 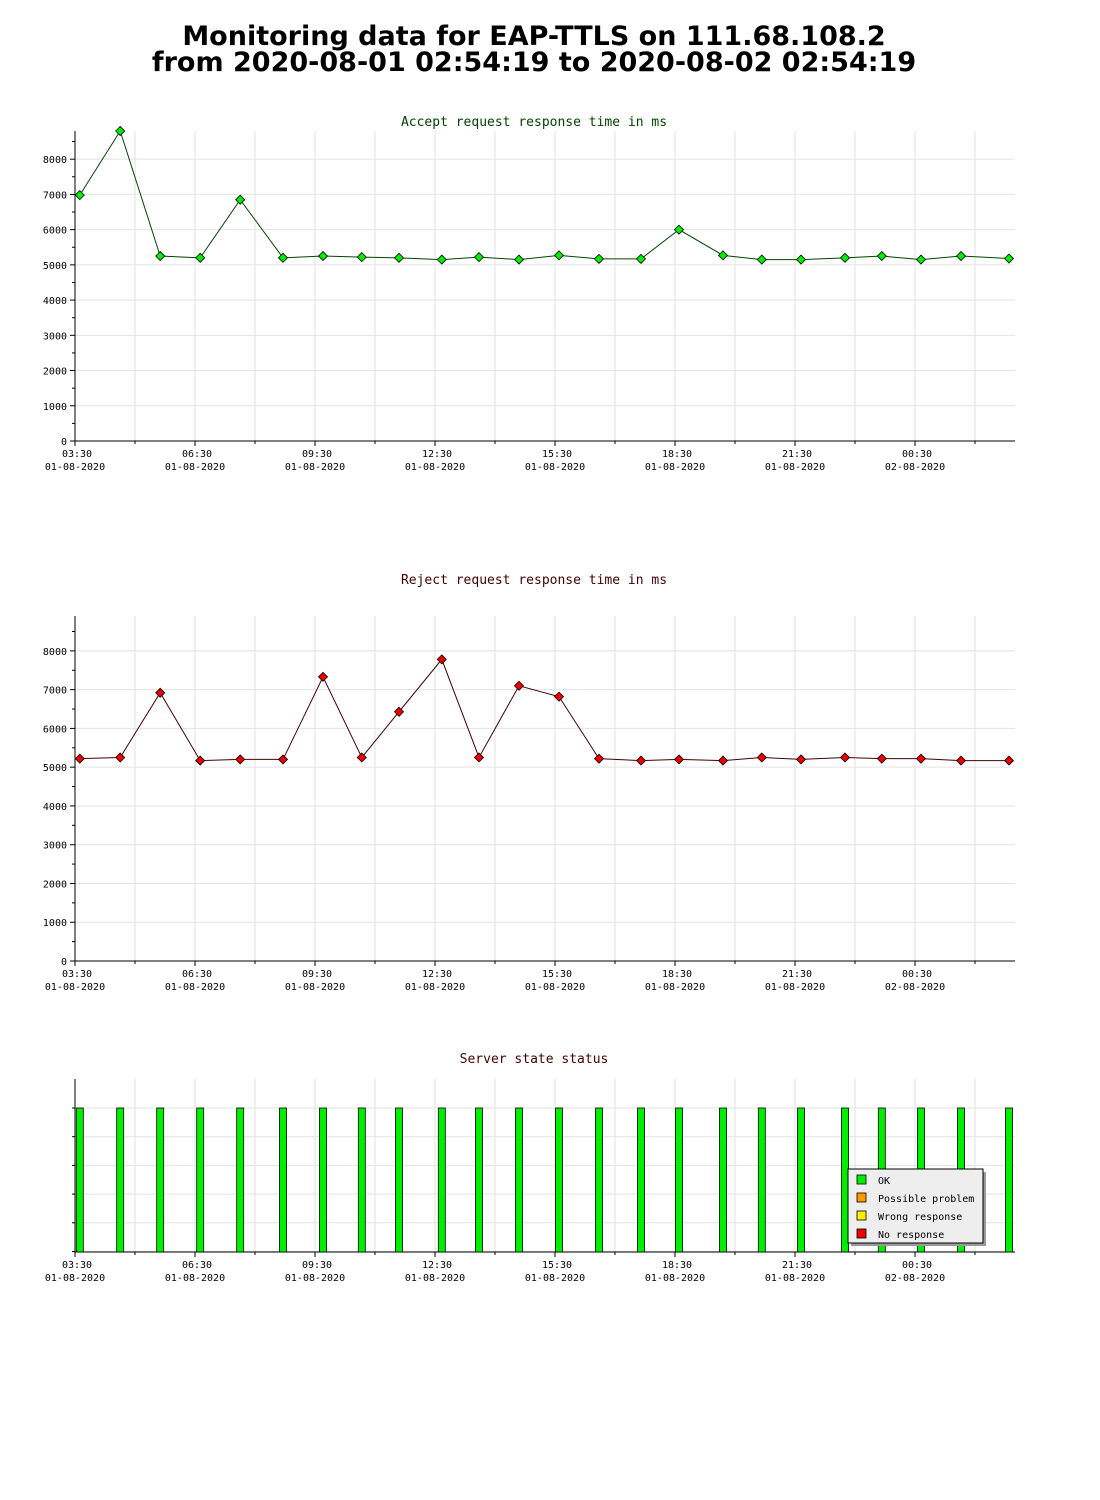 I want to click on legend-label: No response, so click(x=911, y=1235).